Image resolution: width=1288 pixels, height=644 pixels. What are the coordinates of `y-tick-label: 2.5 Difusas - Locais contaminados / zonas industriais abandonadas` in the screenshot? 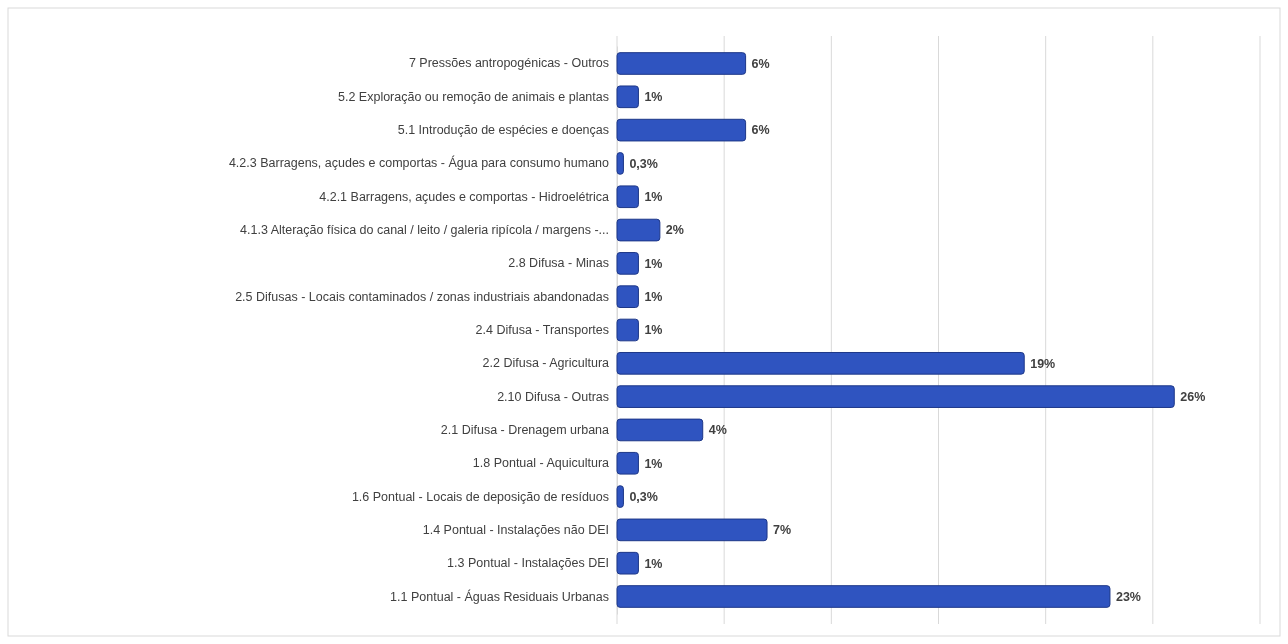 It's located at (422, 296).